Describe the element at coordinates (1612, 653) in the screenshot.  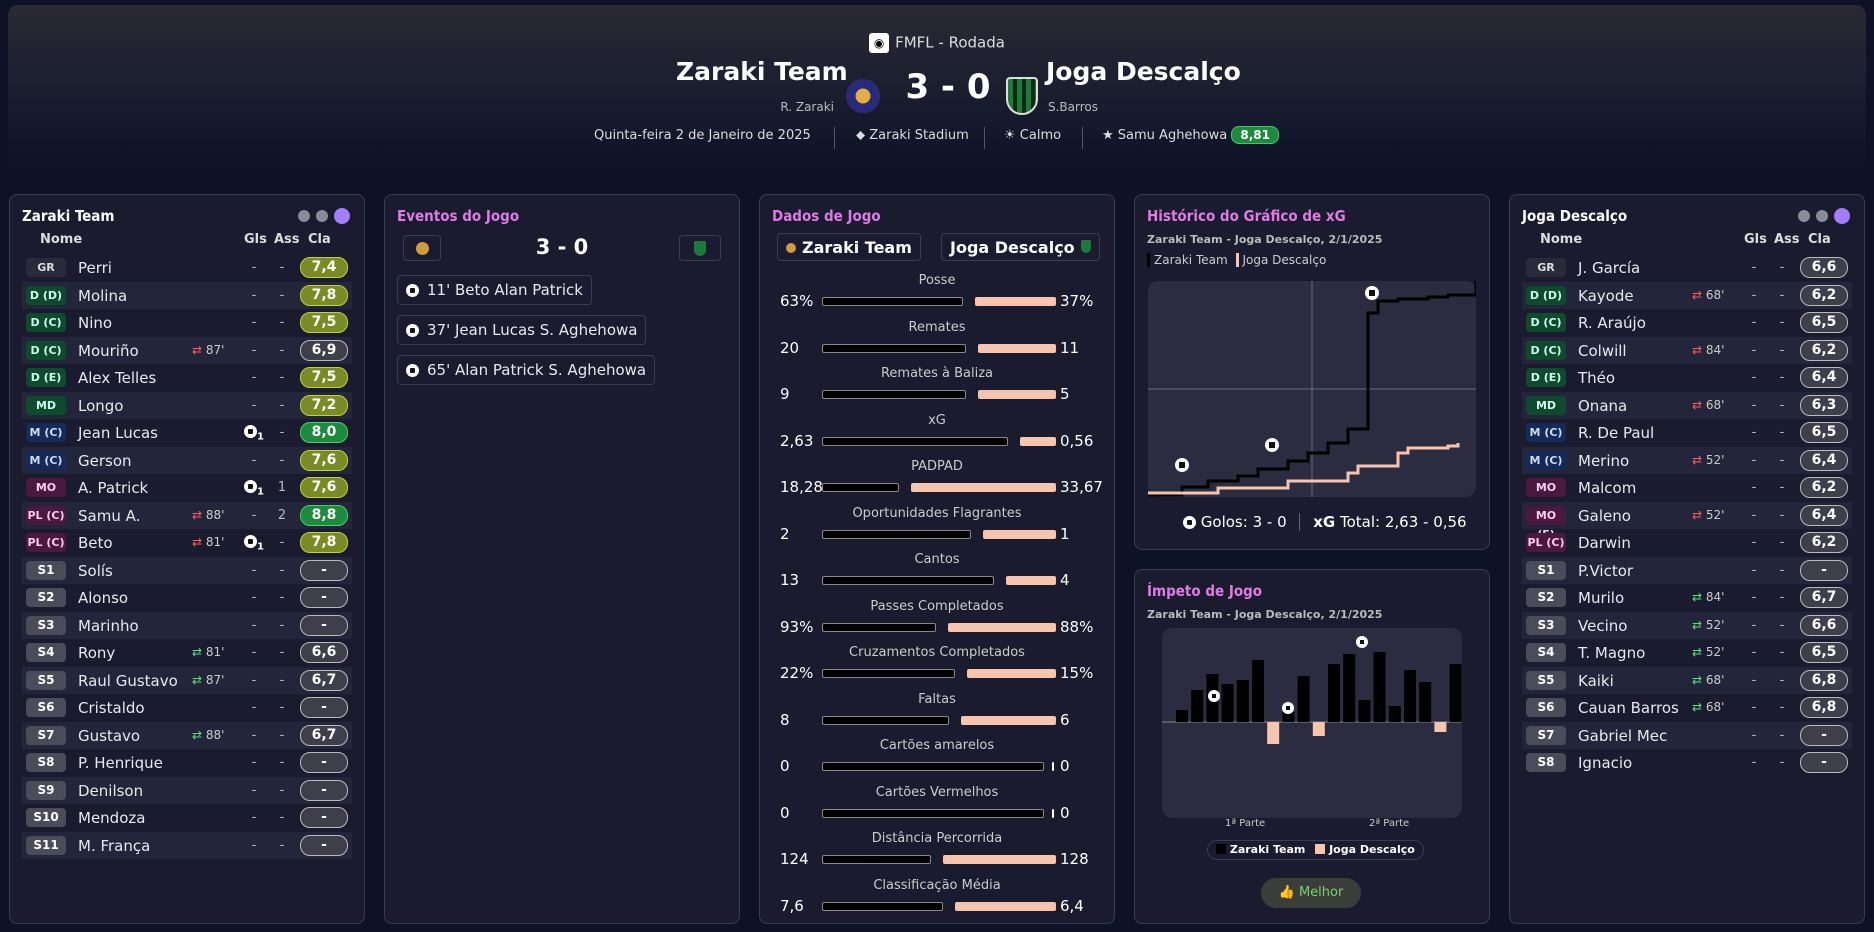
I see `player-name: T. Magno` at that location.